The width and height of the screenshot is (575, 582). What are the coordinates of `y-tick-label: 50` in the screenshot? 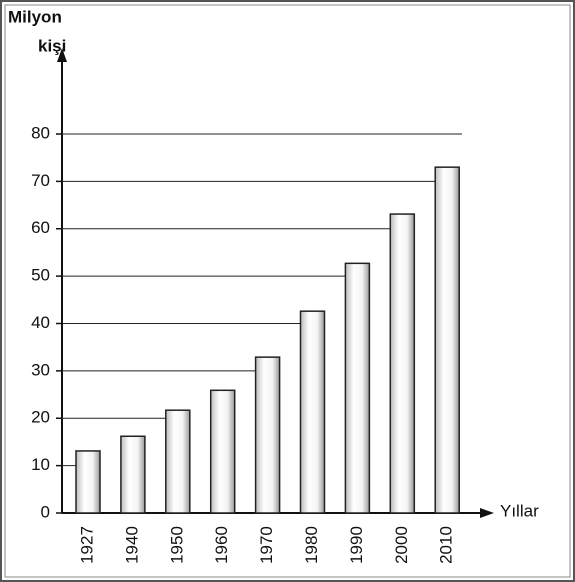 It's located at (40, 275).